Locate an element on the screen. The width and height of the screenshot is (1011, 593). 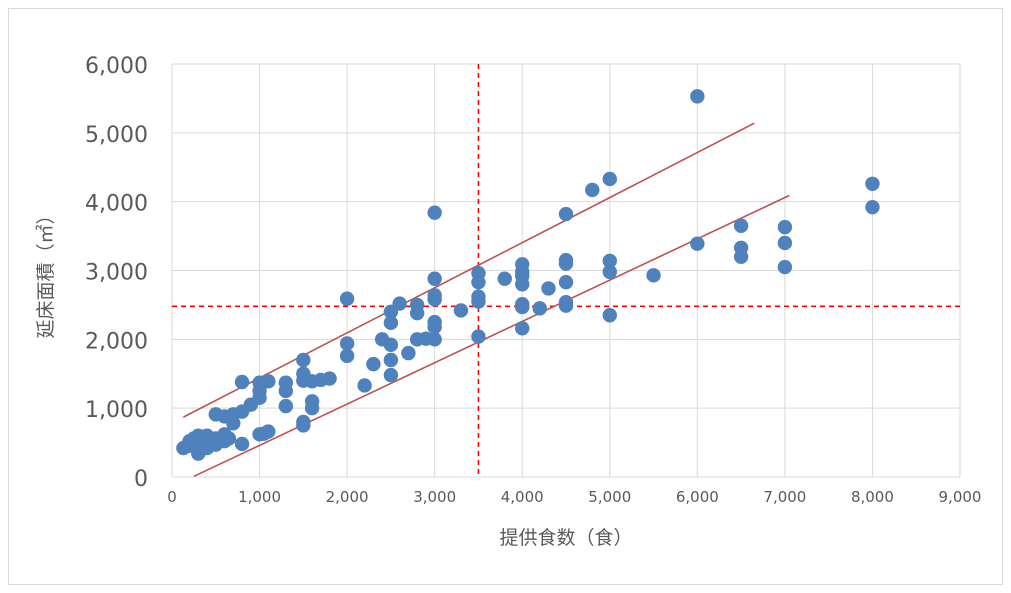
y-tick-label: 0 is located at coordinates (141, 479).